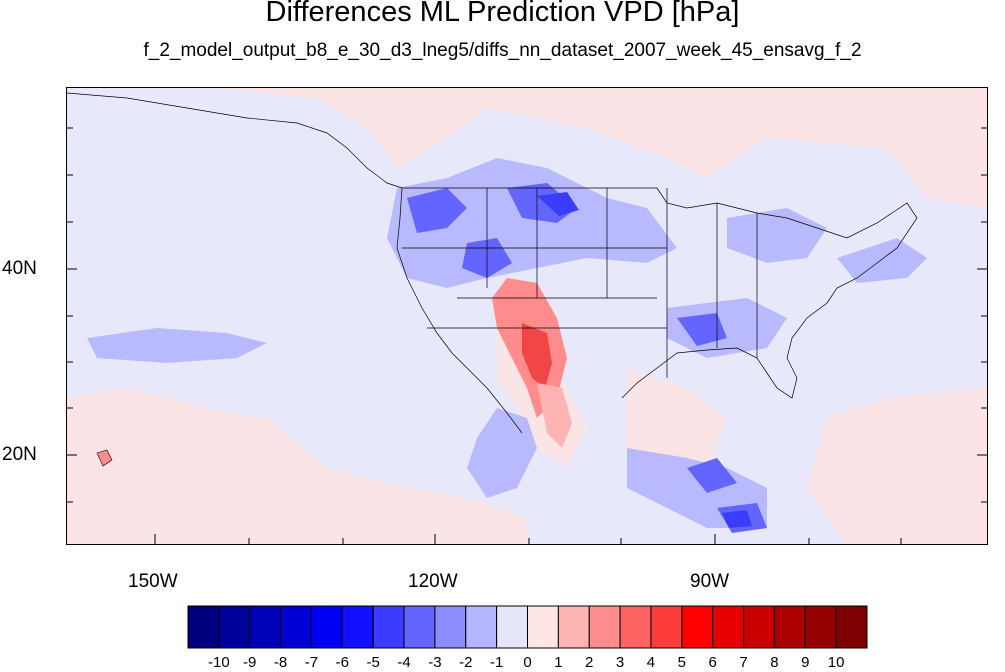  What do you see at coordinates (311, 662) in the screenshot?
I see `colorbar-tick-label: -7` at bounding box center [311, 662].